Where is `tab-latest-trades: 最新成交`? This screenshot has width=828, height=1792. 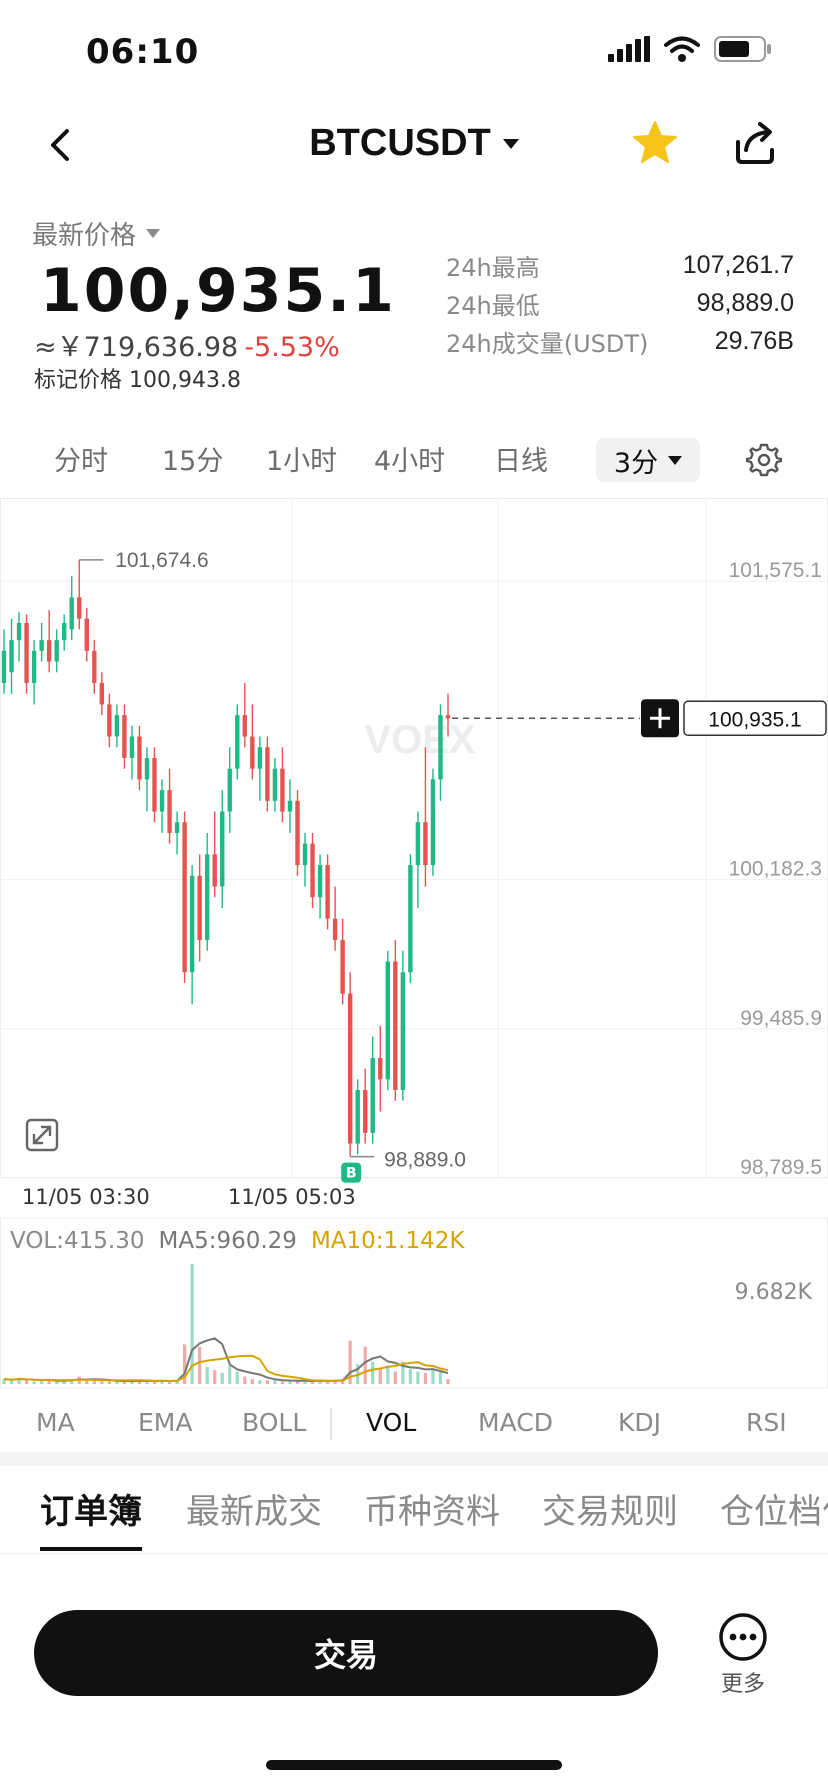 tab-latest-trades: 最新成交 is located at coordinates (254, 1512).